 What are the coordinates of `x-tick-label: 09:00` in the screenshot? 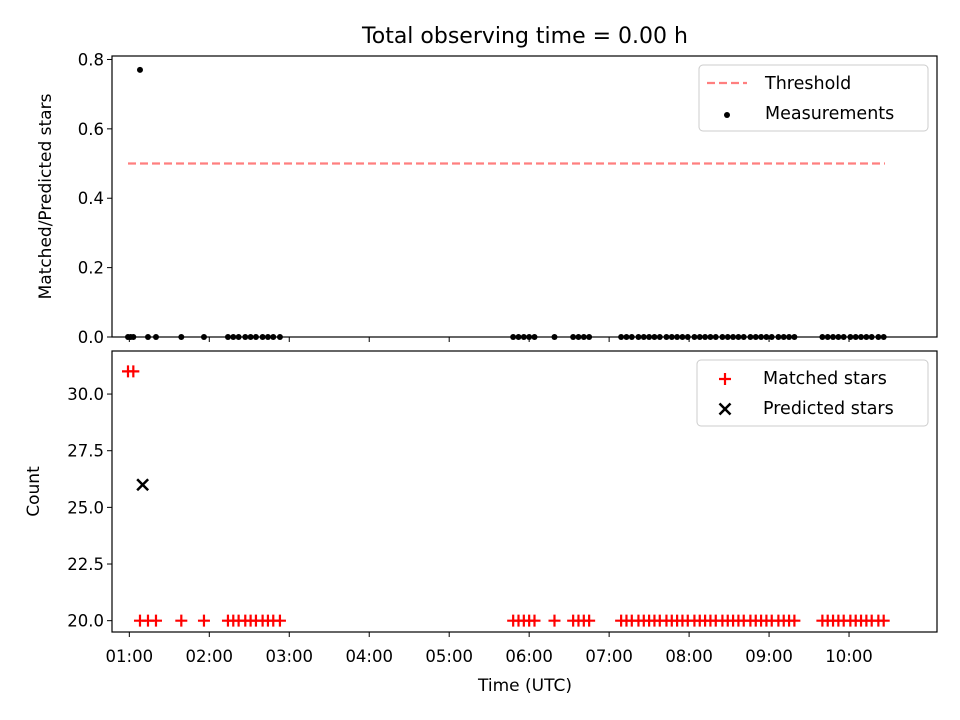 It's located at (769, 656).